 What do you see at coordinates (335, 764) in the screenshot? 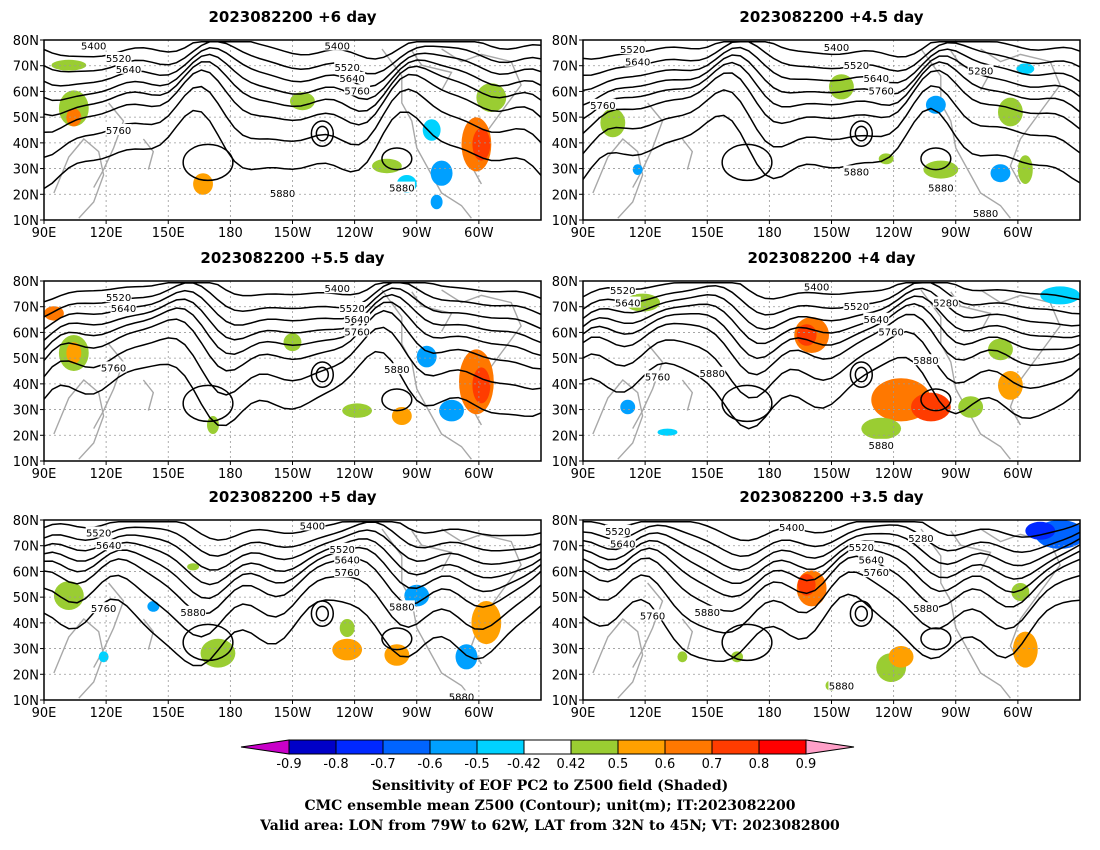
I see `colorbar-tick-label: -0.8` at bounding box center [335, 764].